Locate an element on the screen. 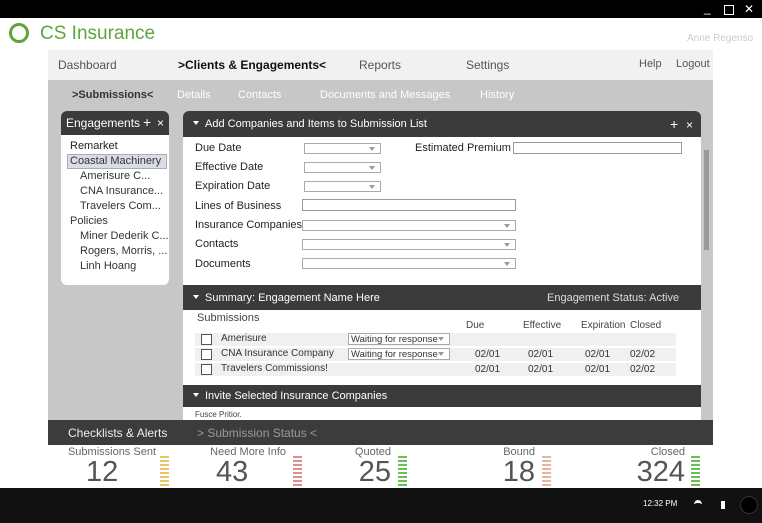 Image resolution: width=762 pixels, height=523 pixels. stat-value: 12 is located at coordinates (102, 472).